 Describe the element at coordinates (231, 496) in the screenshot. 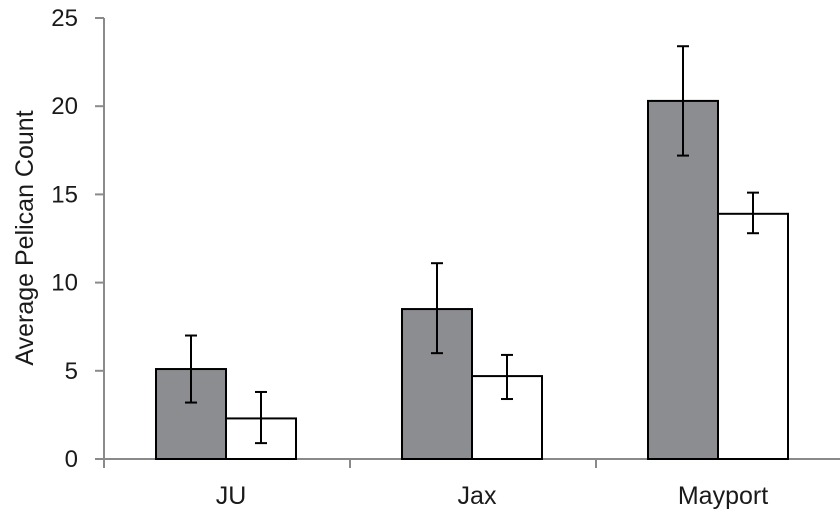

I see `x-category-label: JU` at that location.